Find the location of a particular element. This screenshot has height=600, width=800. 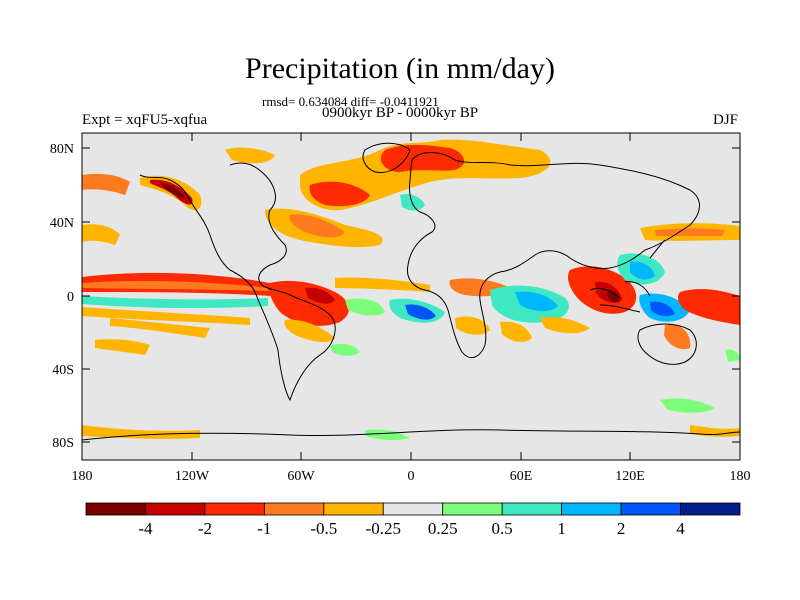

season-label: DJF is located at coordinates (725, 120).